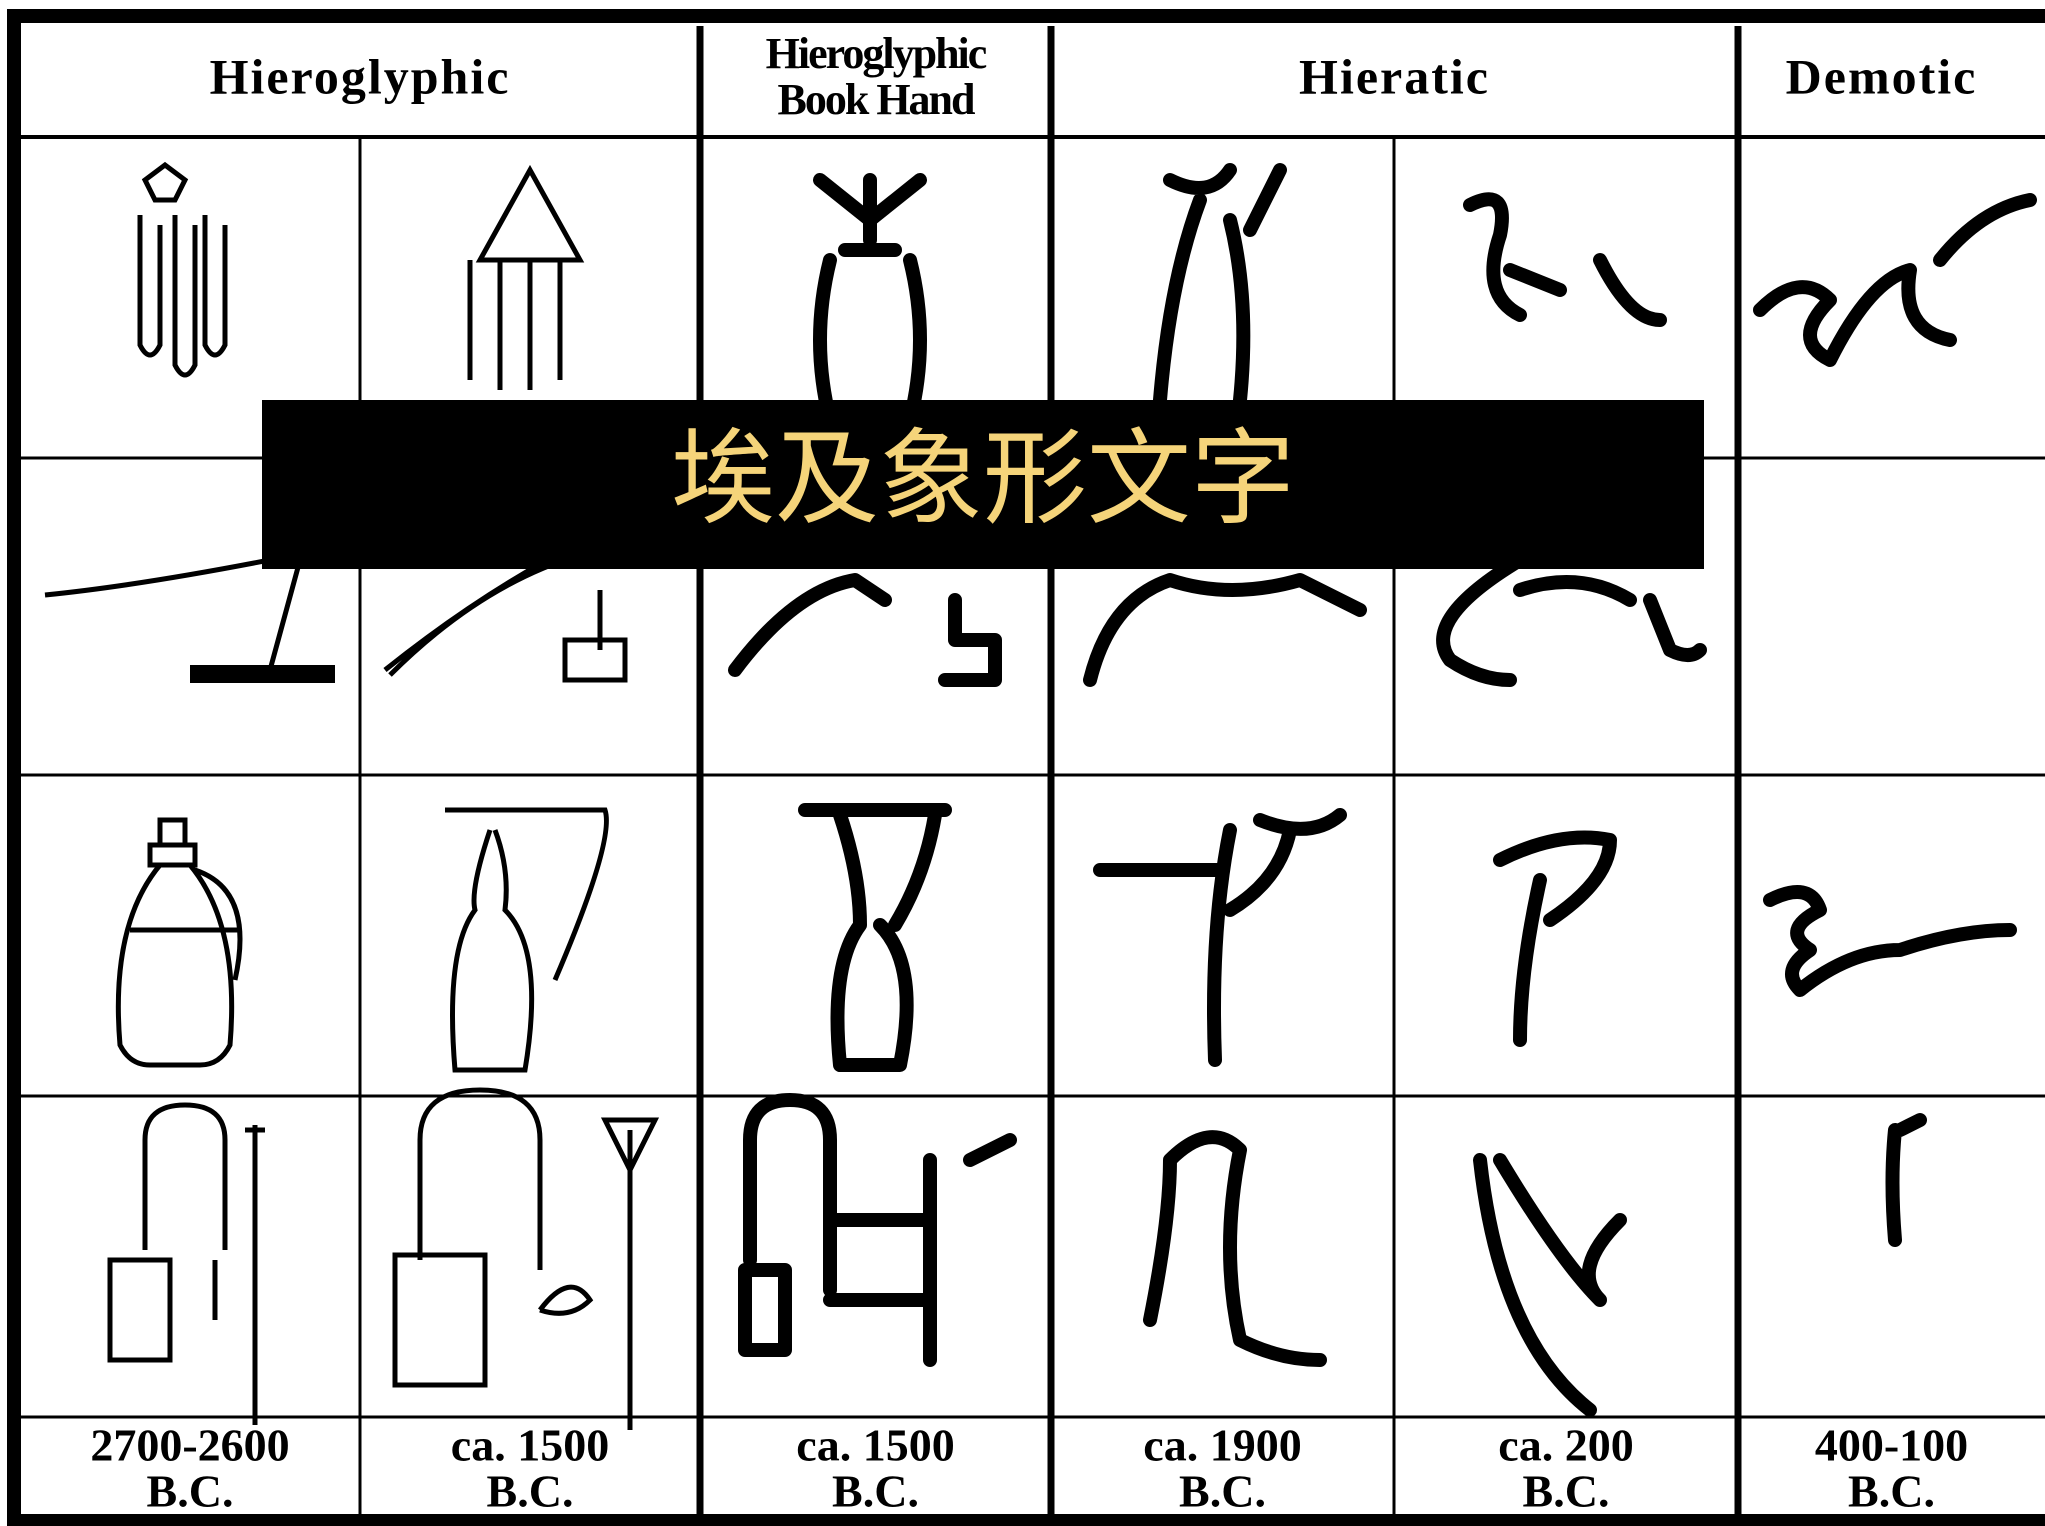 The image size is (2045, 1526). I want to click on title-banner: 埃及象形文字, so click(983, 484).